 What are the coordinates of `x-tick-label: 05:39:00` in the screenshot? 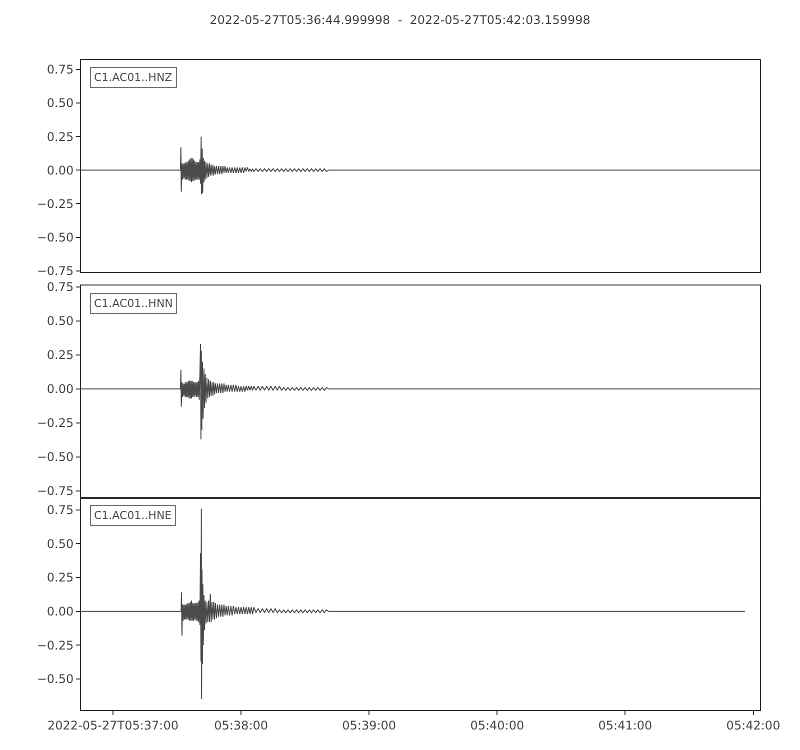 It's located at (369, 725).